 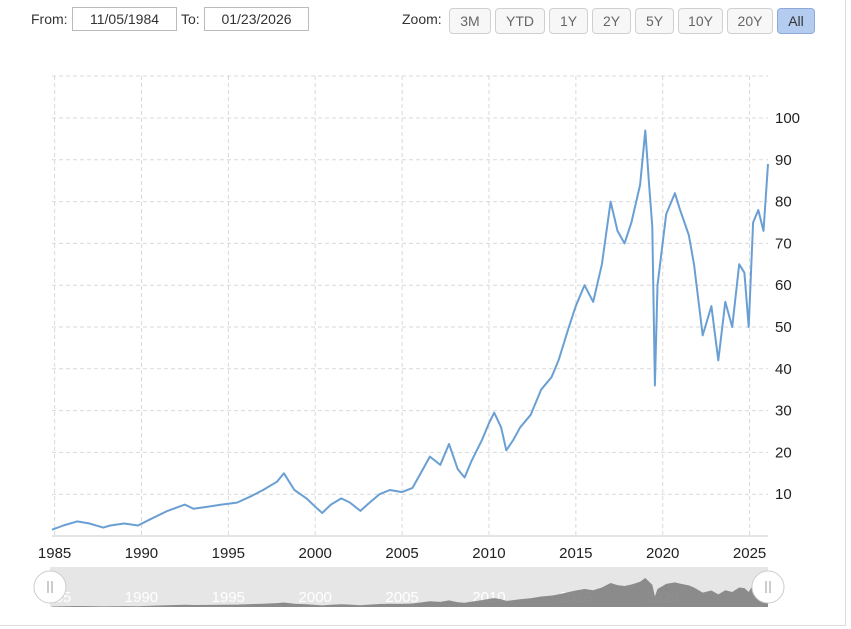 What do you see at coordinates (787, 306) in the screenshot?
I see `y-axis: 10 20 30 40 50 60 70 80 90 100` at bounding box center [787, 306].